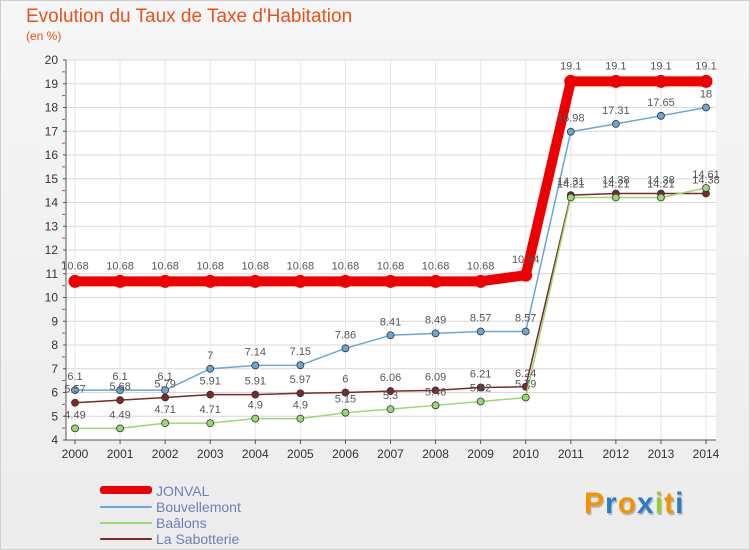  What do you see at coordinates (210, 382) in the screenshot?
I see `data-label: 5.91` at bounding box center [210, 382].